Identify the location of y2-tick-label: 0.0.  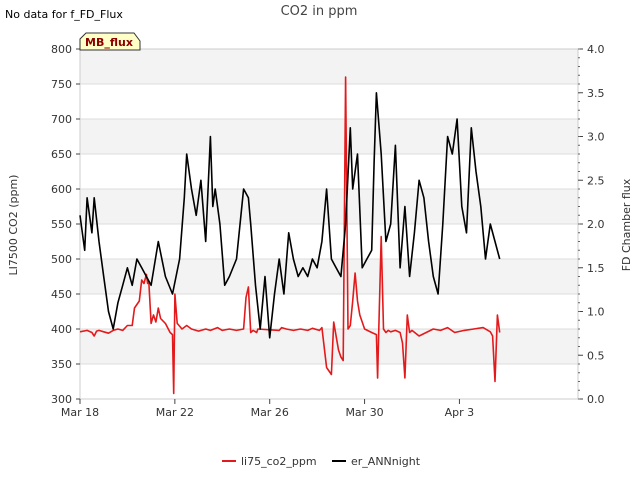
(596, 399).